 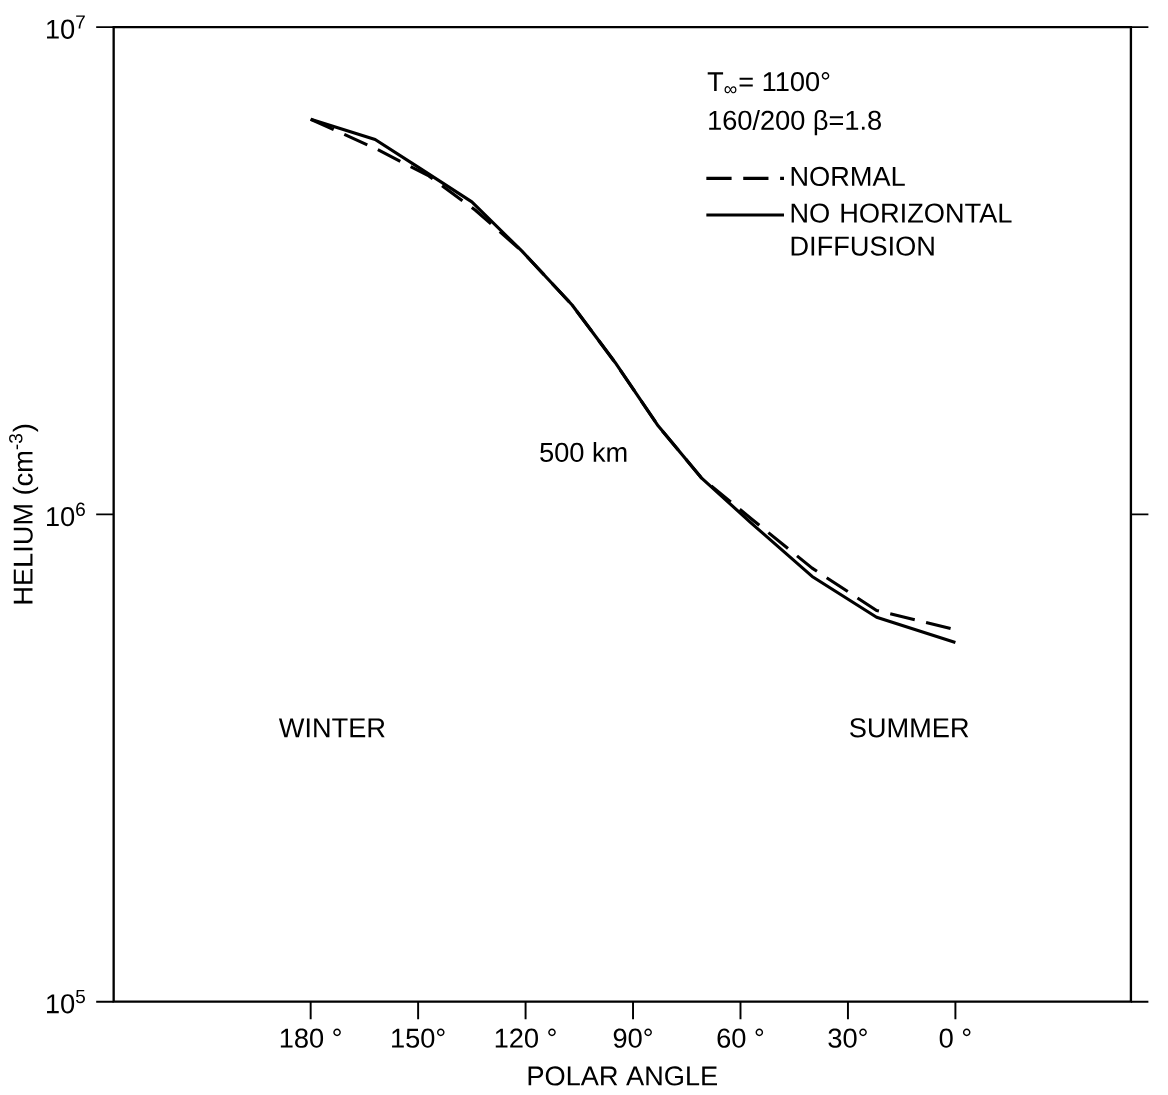 What do you see at coordinates (310, 1038) in the screenshot?
I see `x-tick-label: 180 °` at bounding box center [310, 1038].